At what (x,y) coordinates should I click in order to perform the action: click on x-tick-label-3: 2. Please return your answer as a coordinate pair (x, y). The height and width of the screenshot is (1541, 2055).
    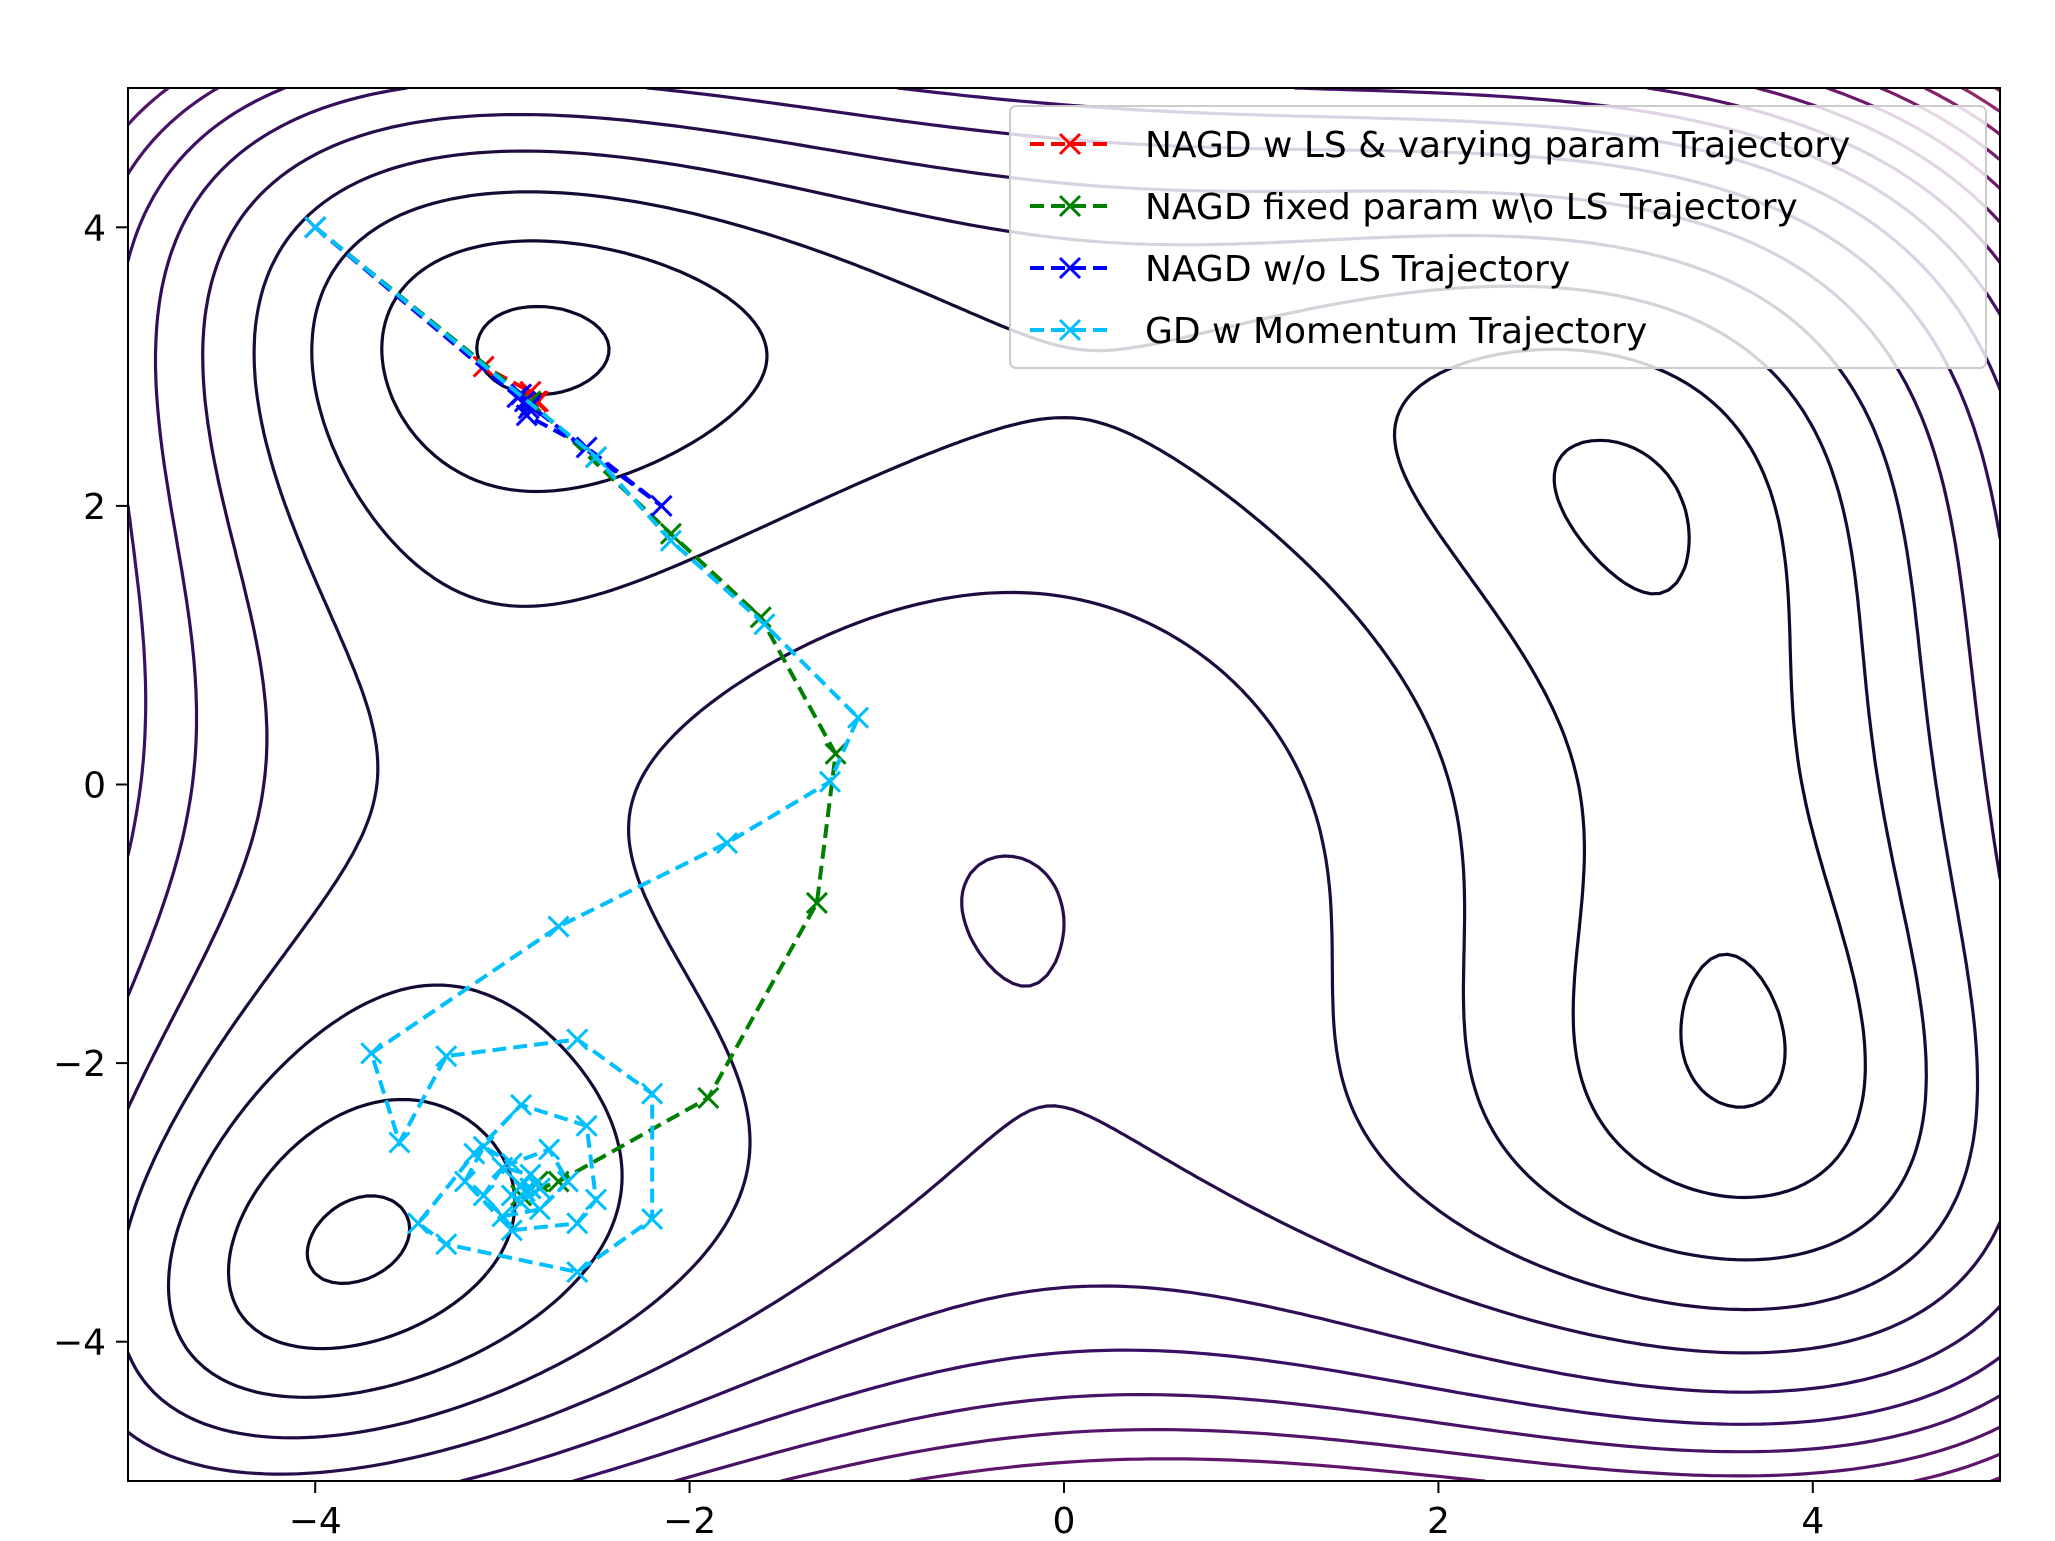
    Looking at the image, I should click on (1438, 1521).